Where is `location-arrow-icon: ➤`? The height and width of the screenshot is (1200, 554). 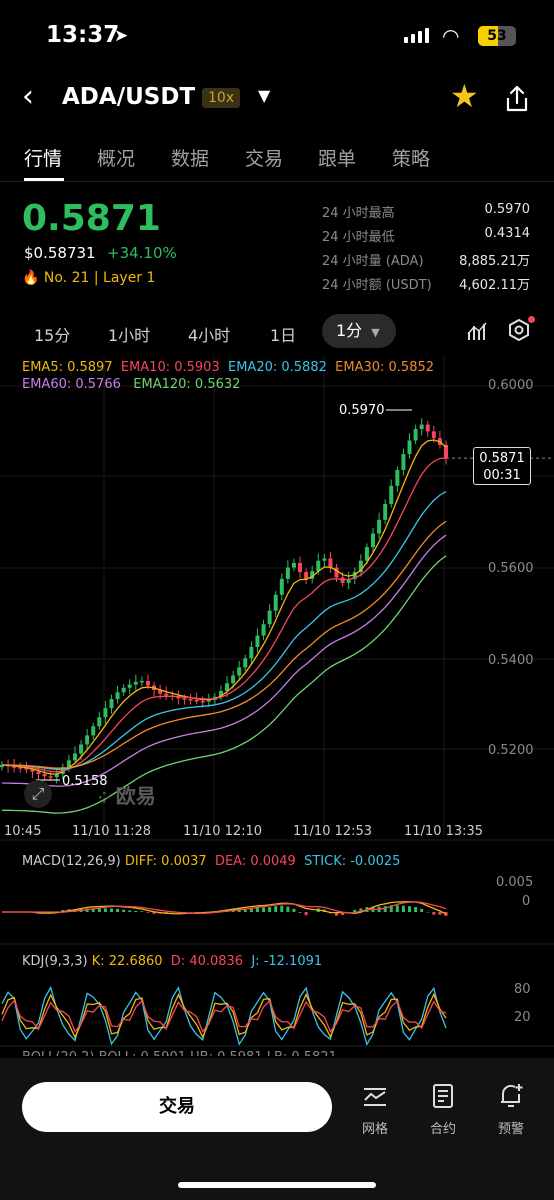
location-arrow-icon: ➤ is located at coordinates (121, 36).